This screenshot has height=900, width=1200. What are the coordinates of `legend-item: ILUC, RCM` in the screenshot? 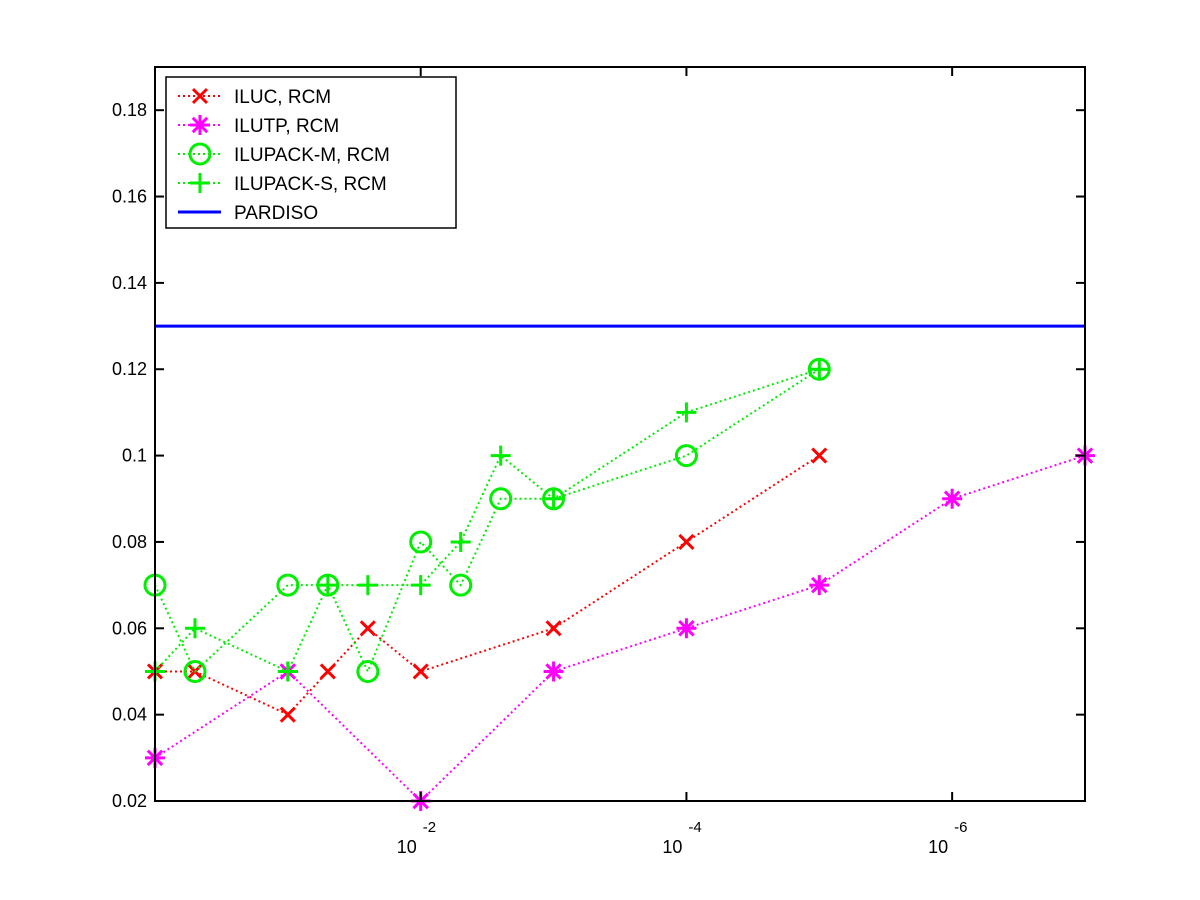 It's located at (254, 97).